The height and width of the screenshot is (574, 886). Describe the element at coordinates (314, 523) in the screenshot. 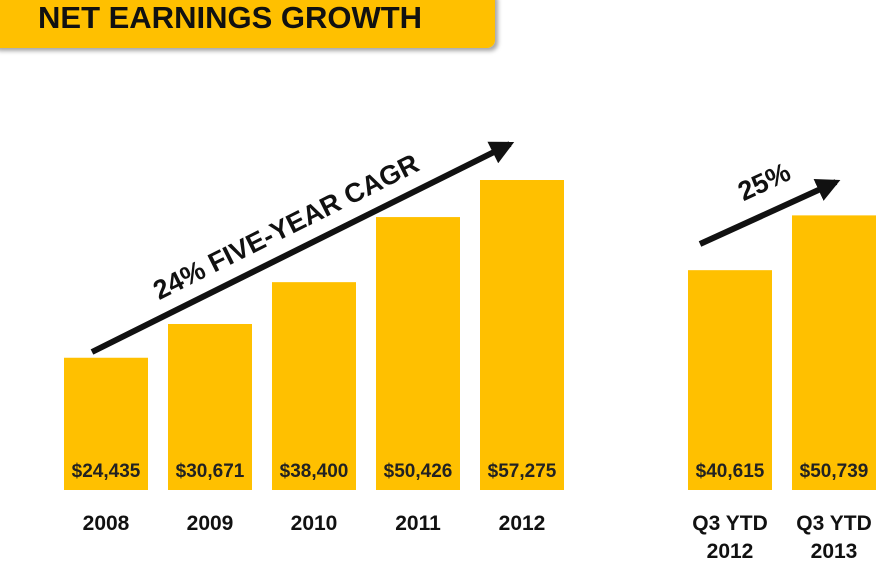

I see `x-tick-label: 2010` at that location.